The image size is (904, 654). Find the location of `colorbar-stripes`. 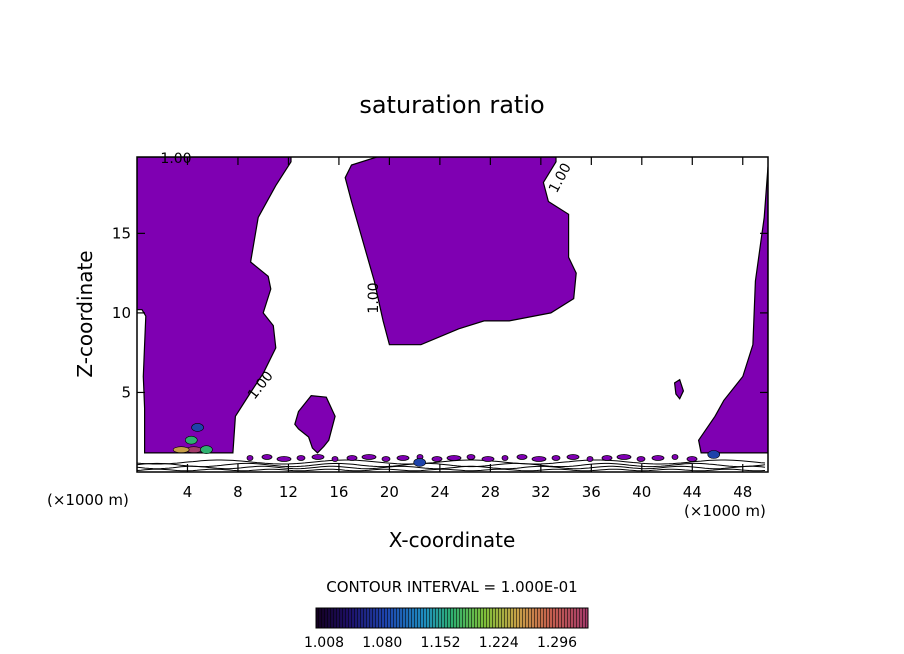

colorbar-stripes is located at coordinates (452, 618).